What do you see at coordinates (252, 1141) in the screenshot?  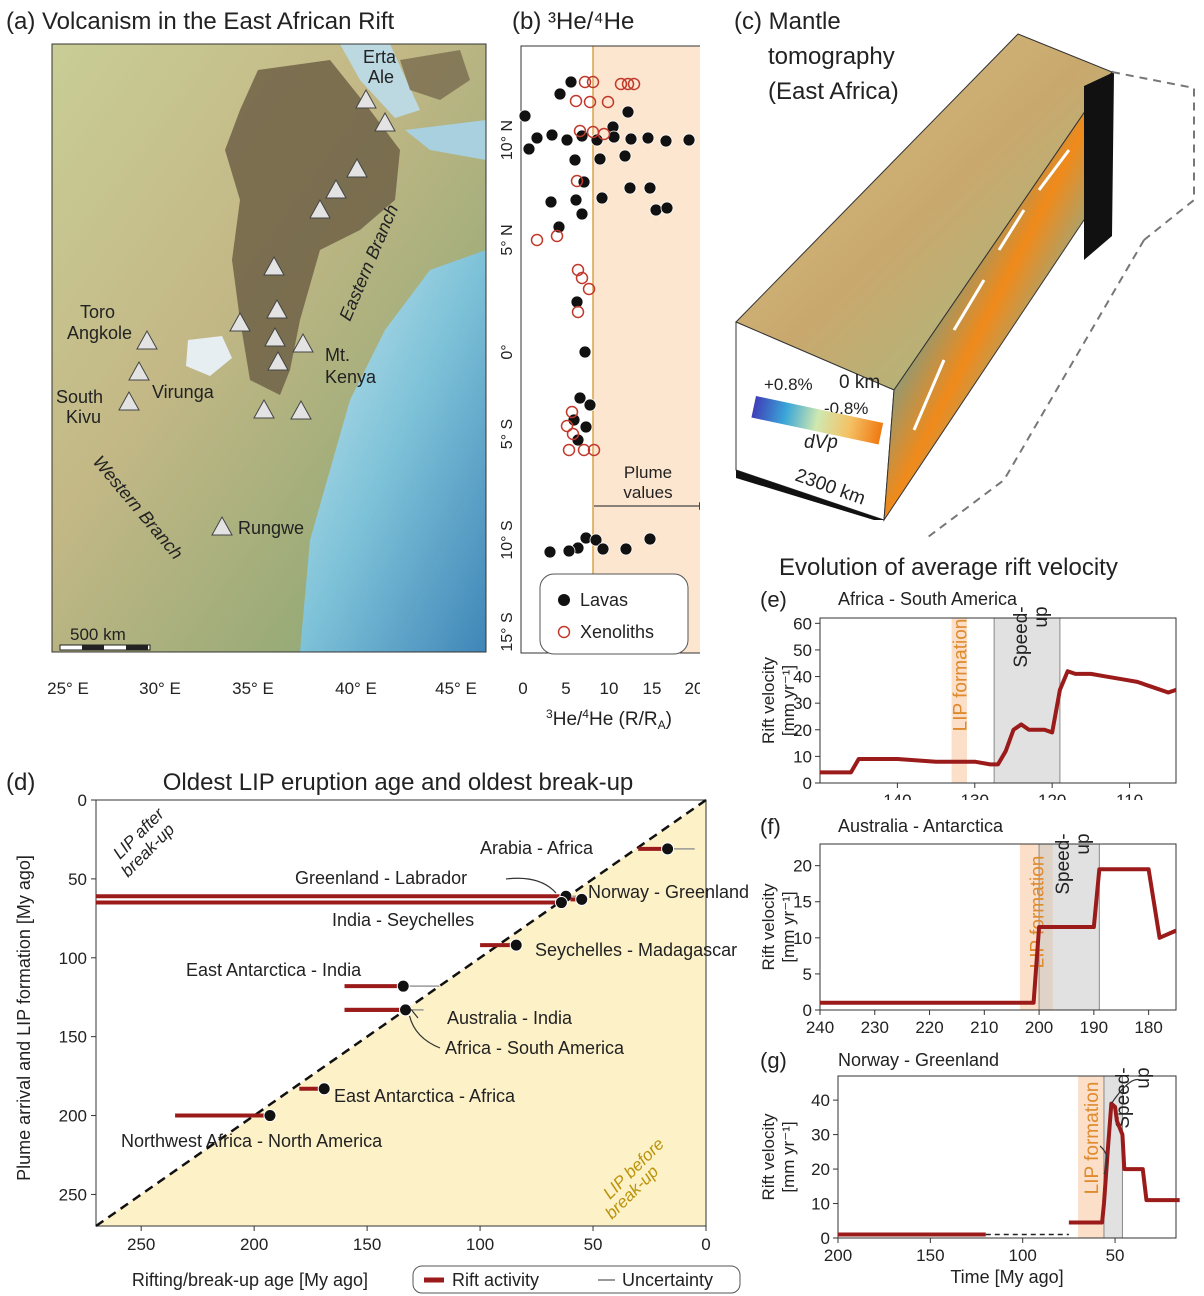 I see `breakup-label: Northwest Africa - North America` at bounding box center [252, 1141].